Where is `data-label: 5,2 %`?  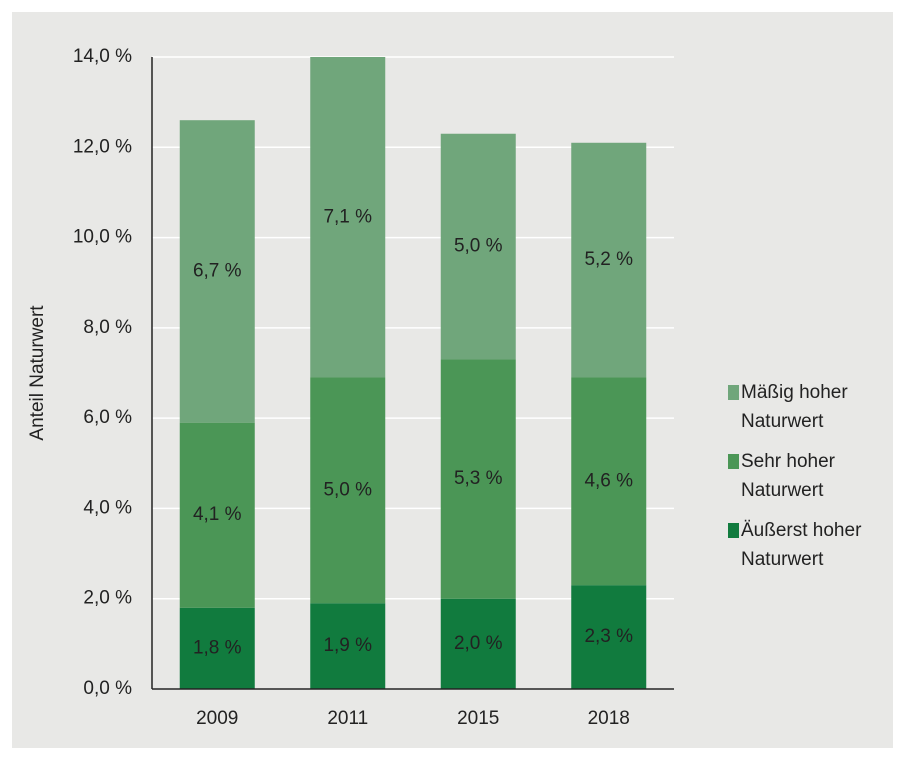
data-label: 5,2 % is located at coordinates (608, 259).